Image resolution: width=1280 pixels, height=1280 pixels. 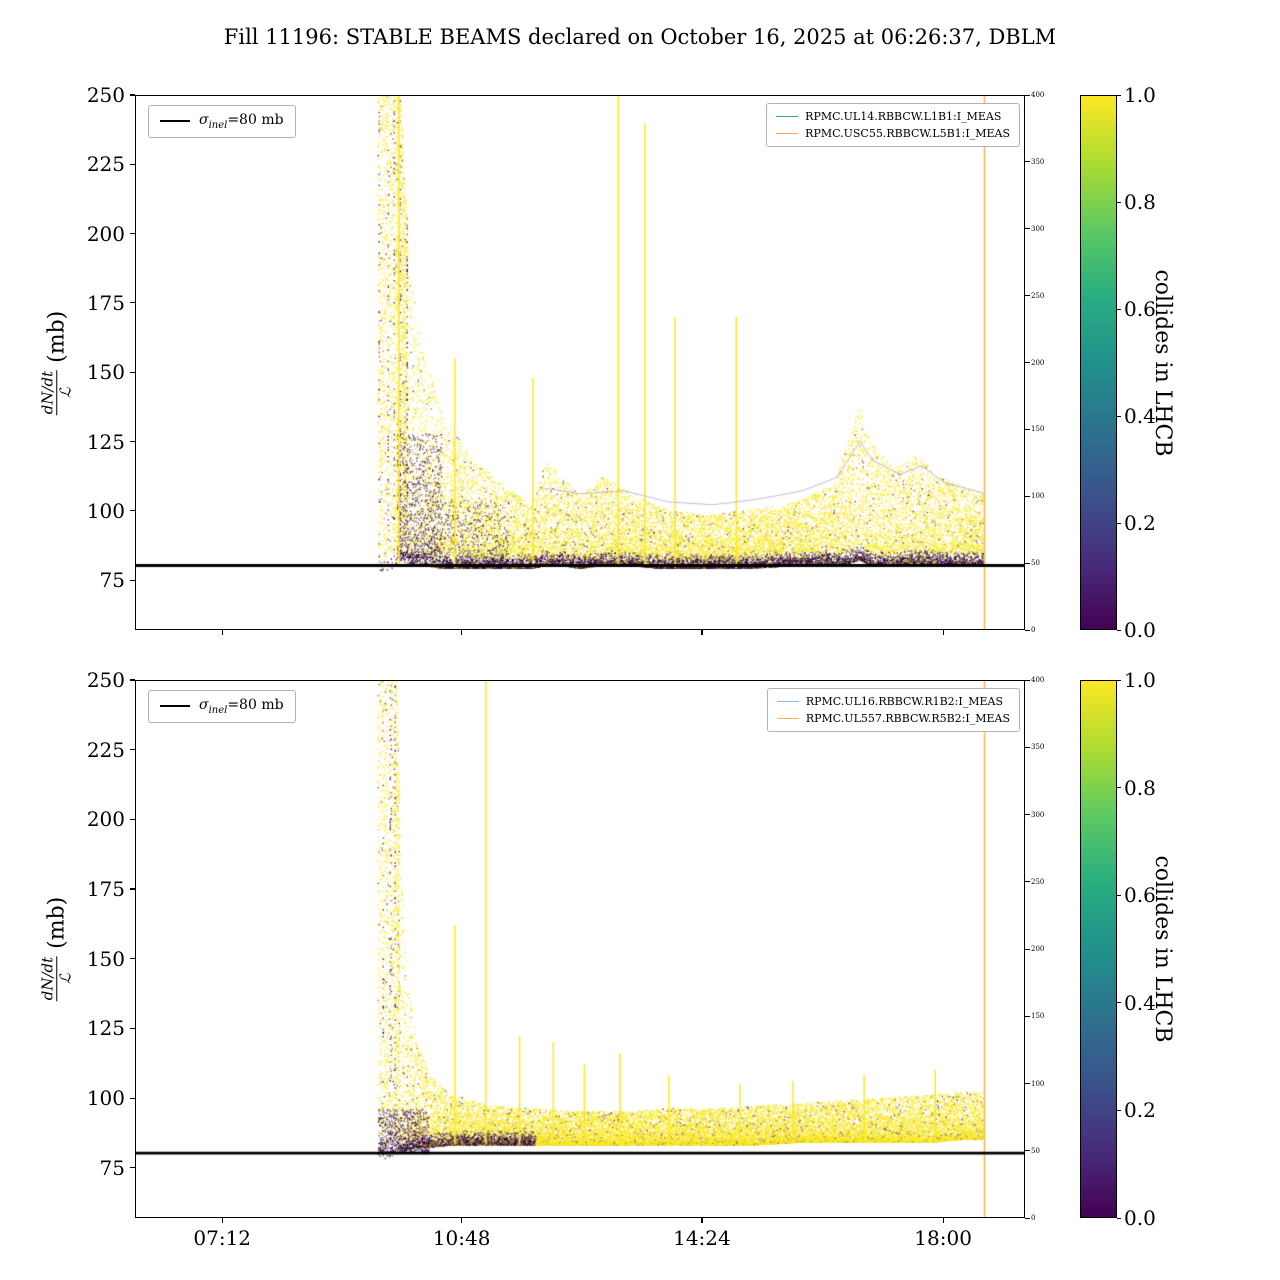 What do you see at coordinates (1140, 787) in the screenshot?
I see `colorbar-tick-label: 0.8` at bounding box center [1140, 787].